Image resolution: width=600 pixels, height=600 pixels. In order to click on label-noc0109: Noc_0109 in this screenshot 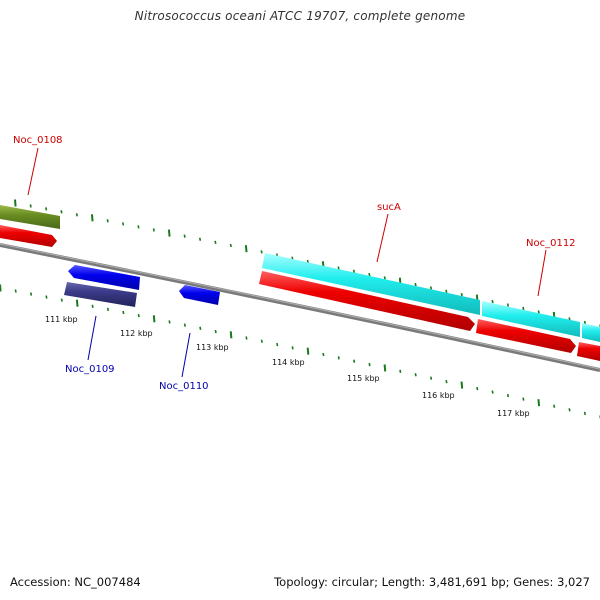, I will do `click(90, 369)`.